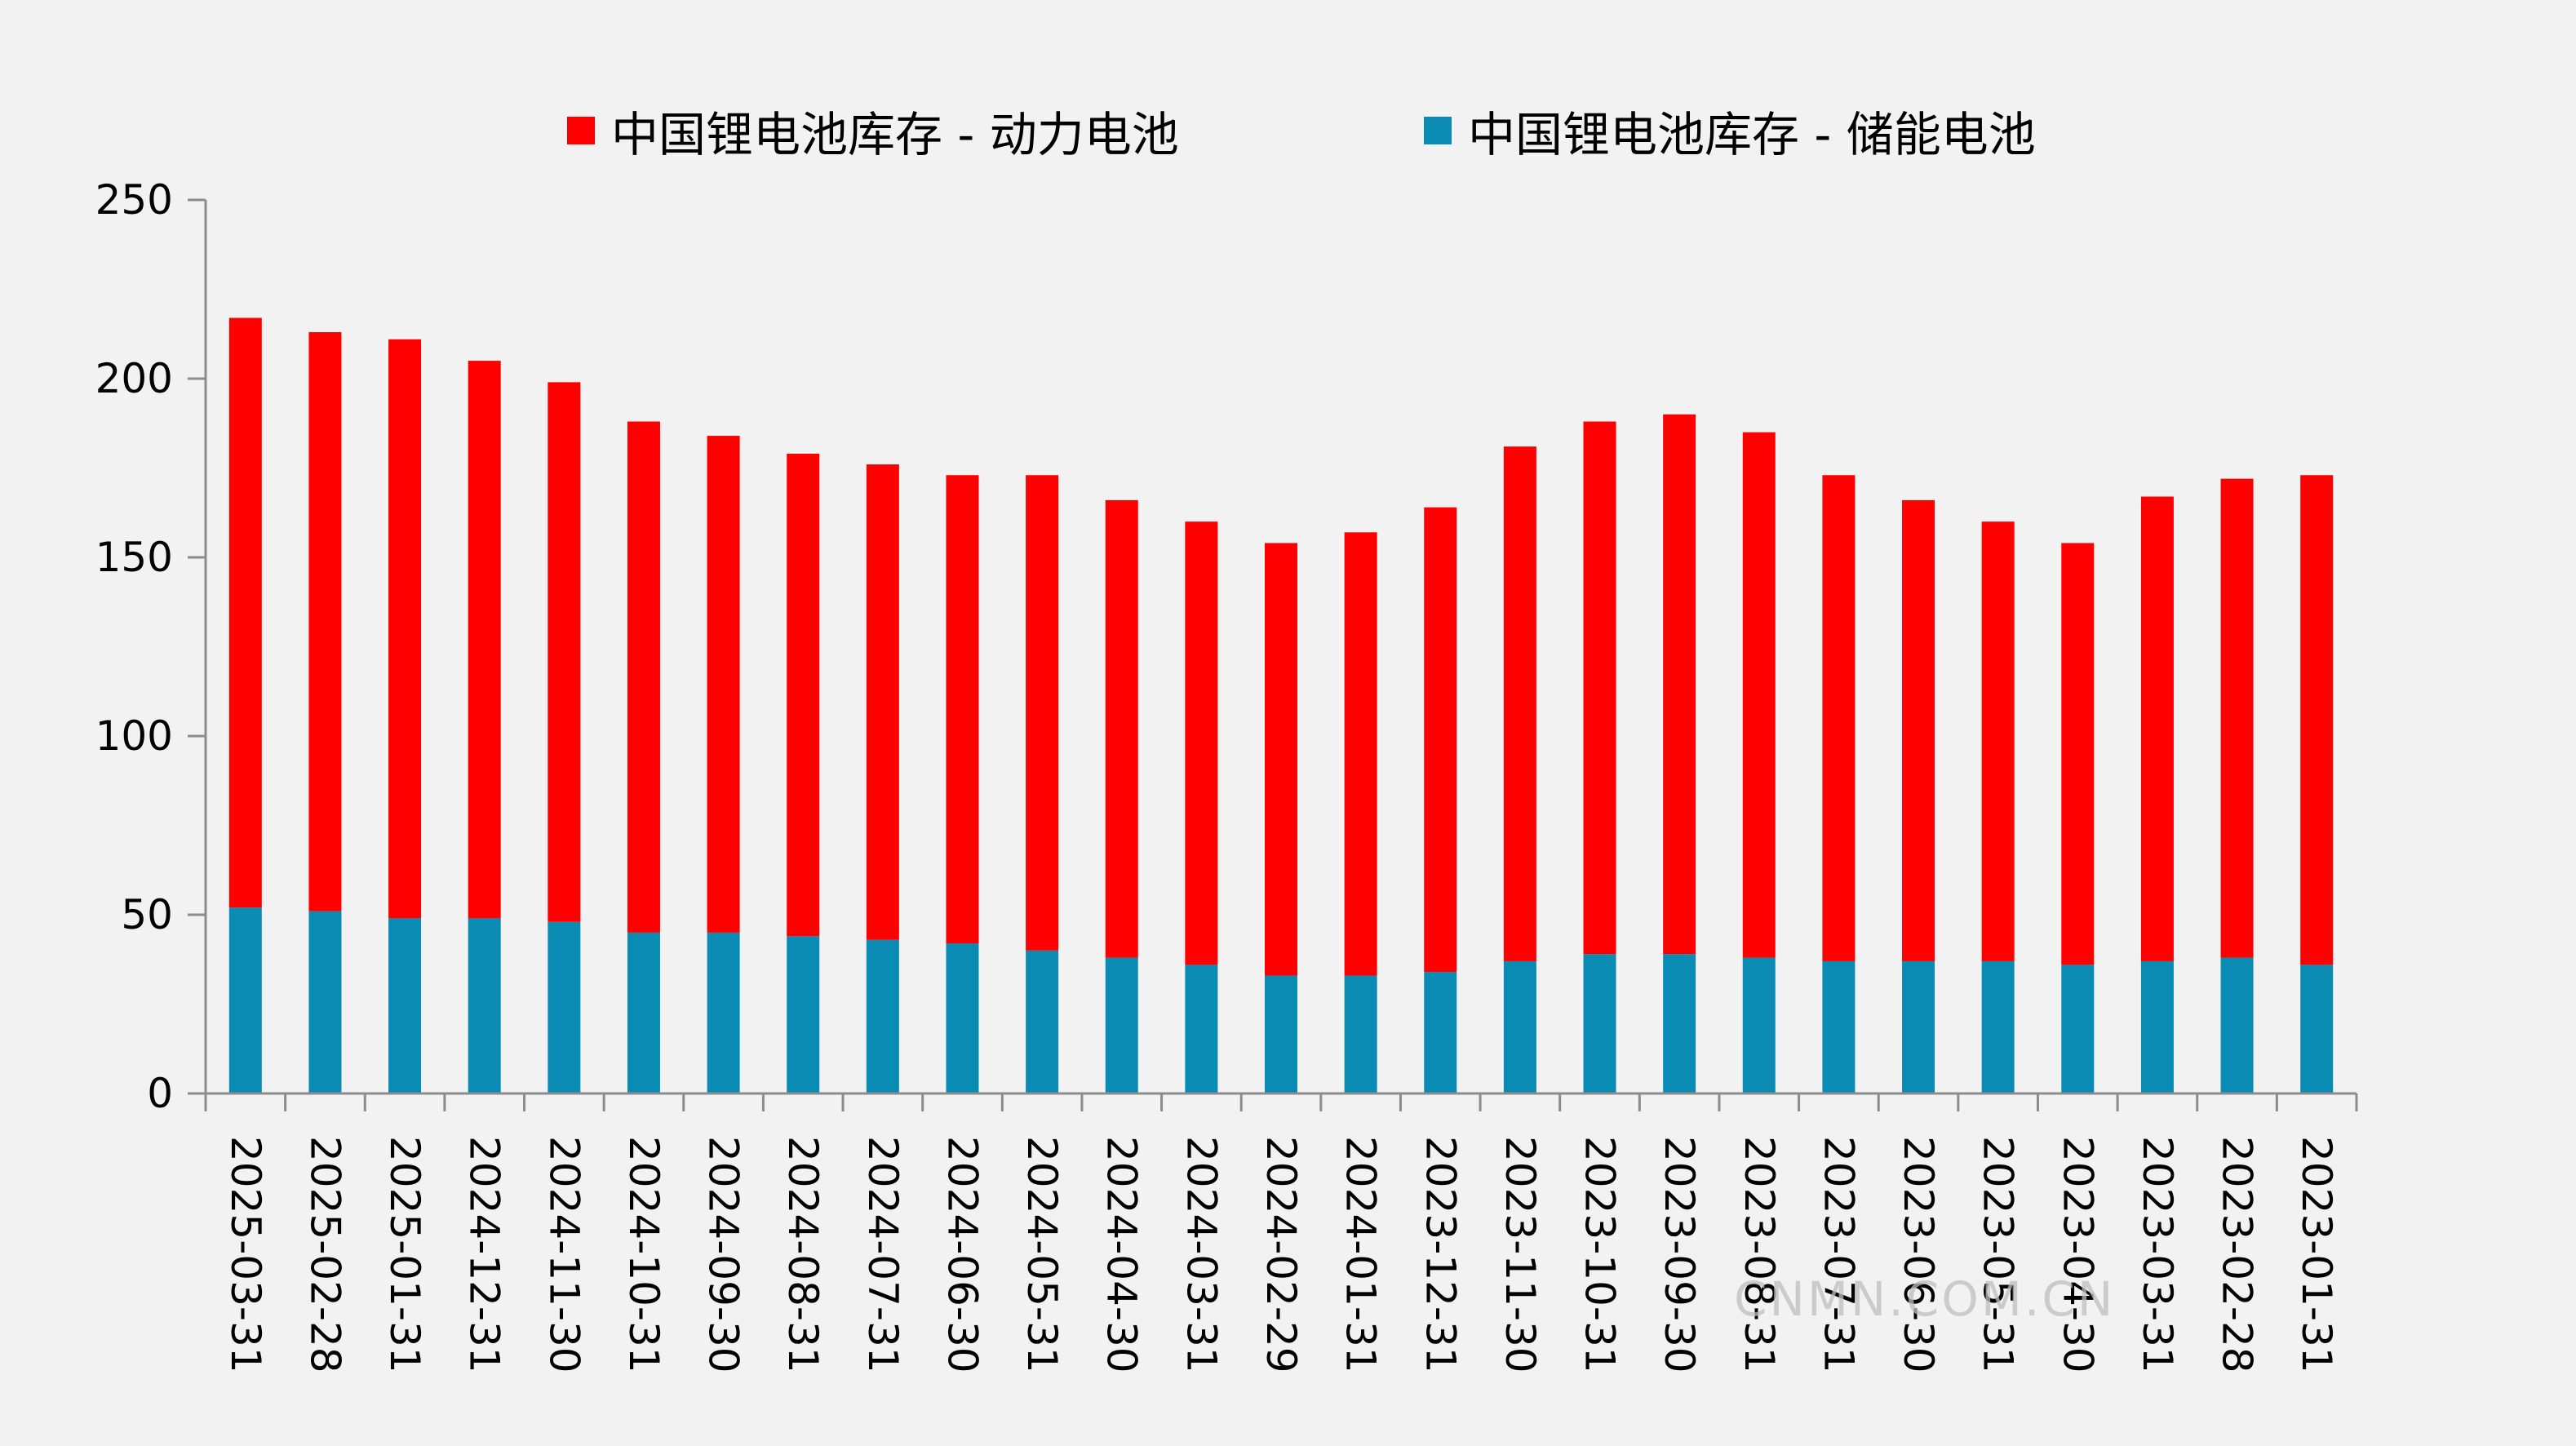 The image size is (2576, 1446). Describe the element at coordinates (563, 1254) in the screenshot. I see `x-category-label: 2024-11-30` at that location.